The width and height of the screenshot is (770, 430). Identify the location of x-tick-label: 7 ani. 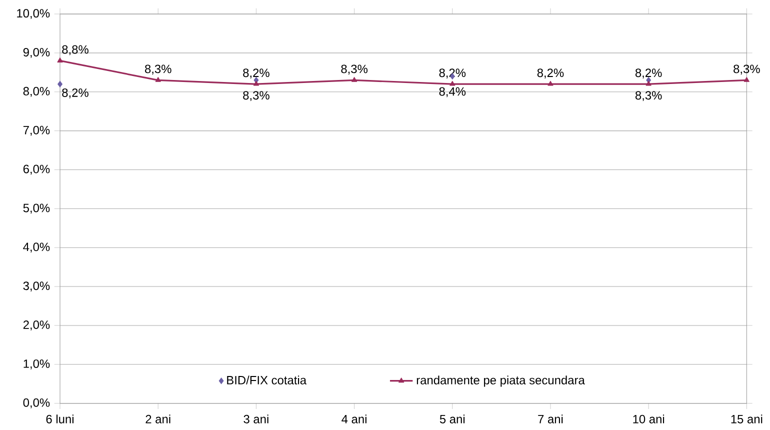
(550, 419).